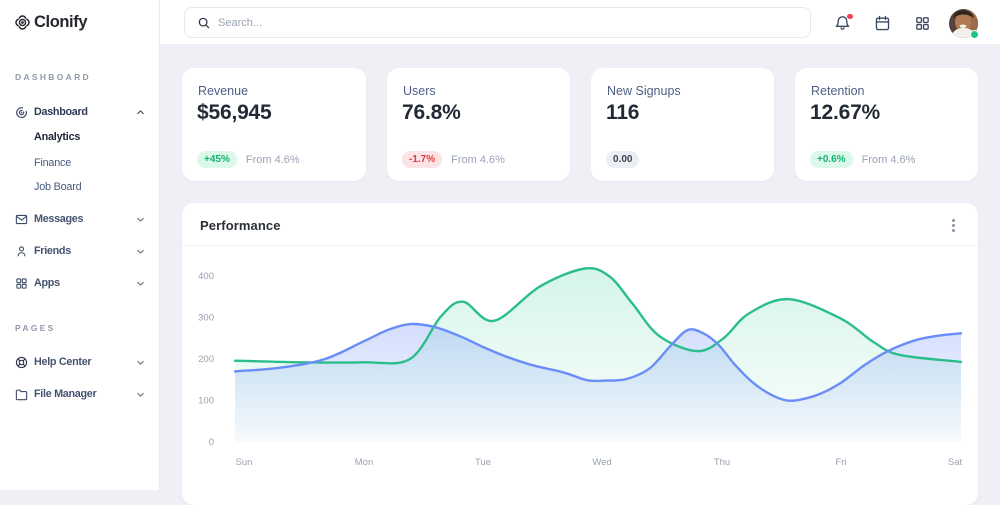  Describe the element at coordinates (244, 462) in the screenshot. I see `svg-text: Sun` at that location.